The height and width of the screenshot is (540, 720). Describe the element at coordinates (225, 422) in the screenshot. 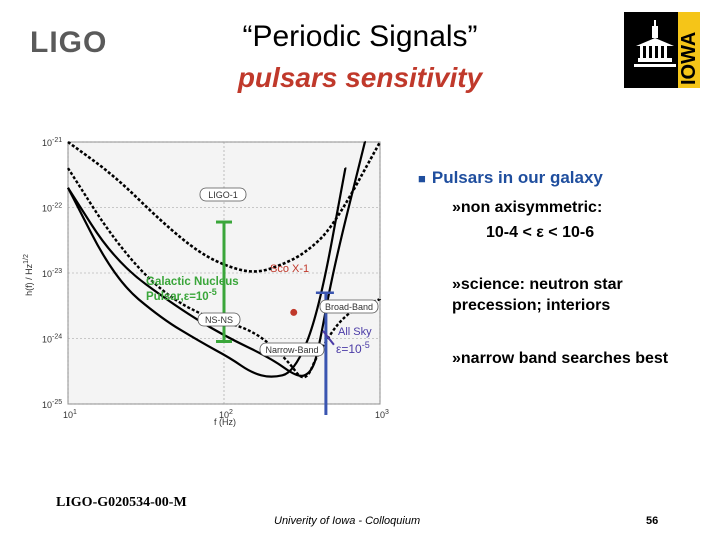

I see `x-axis-label: f (Hz)` at that location.